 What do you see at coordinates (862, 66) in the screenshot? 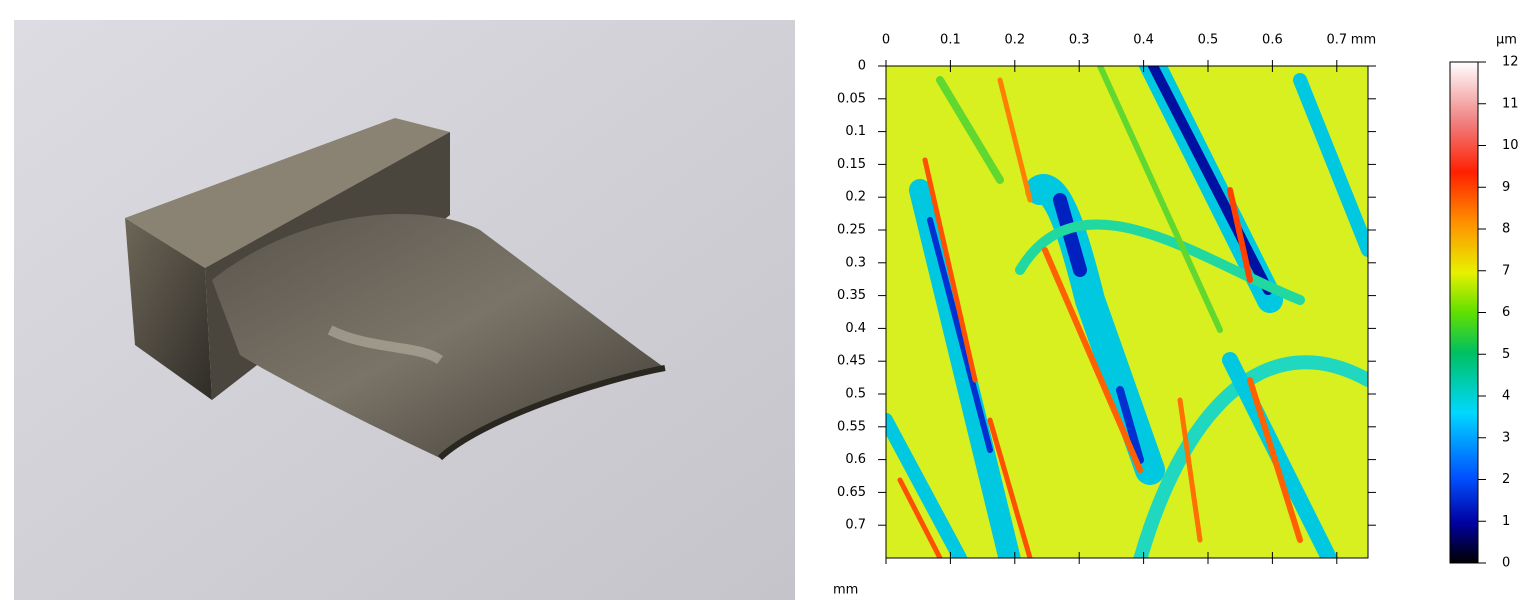
I see `y-tick-label: 0` at bounding box center [862, 66].